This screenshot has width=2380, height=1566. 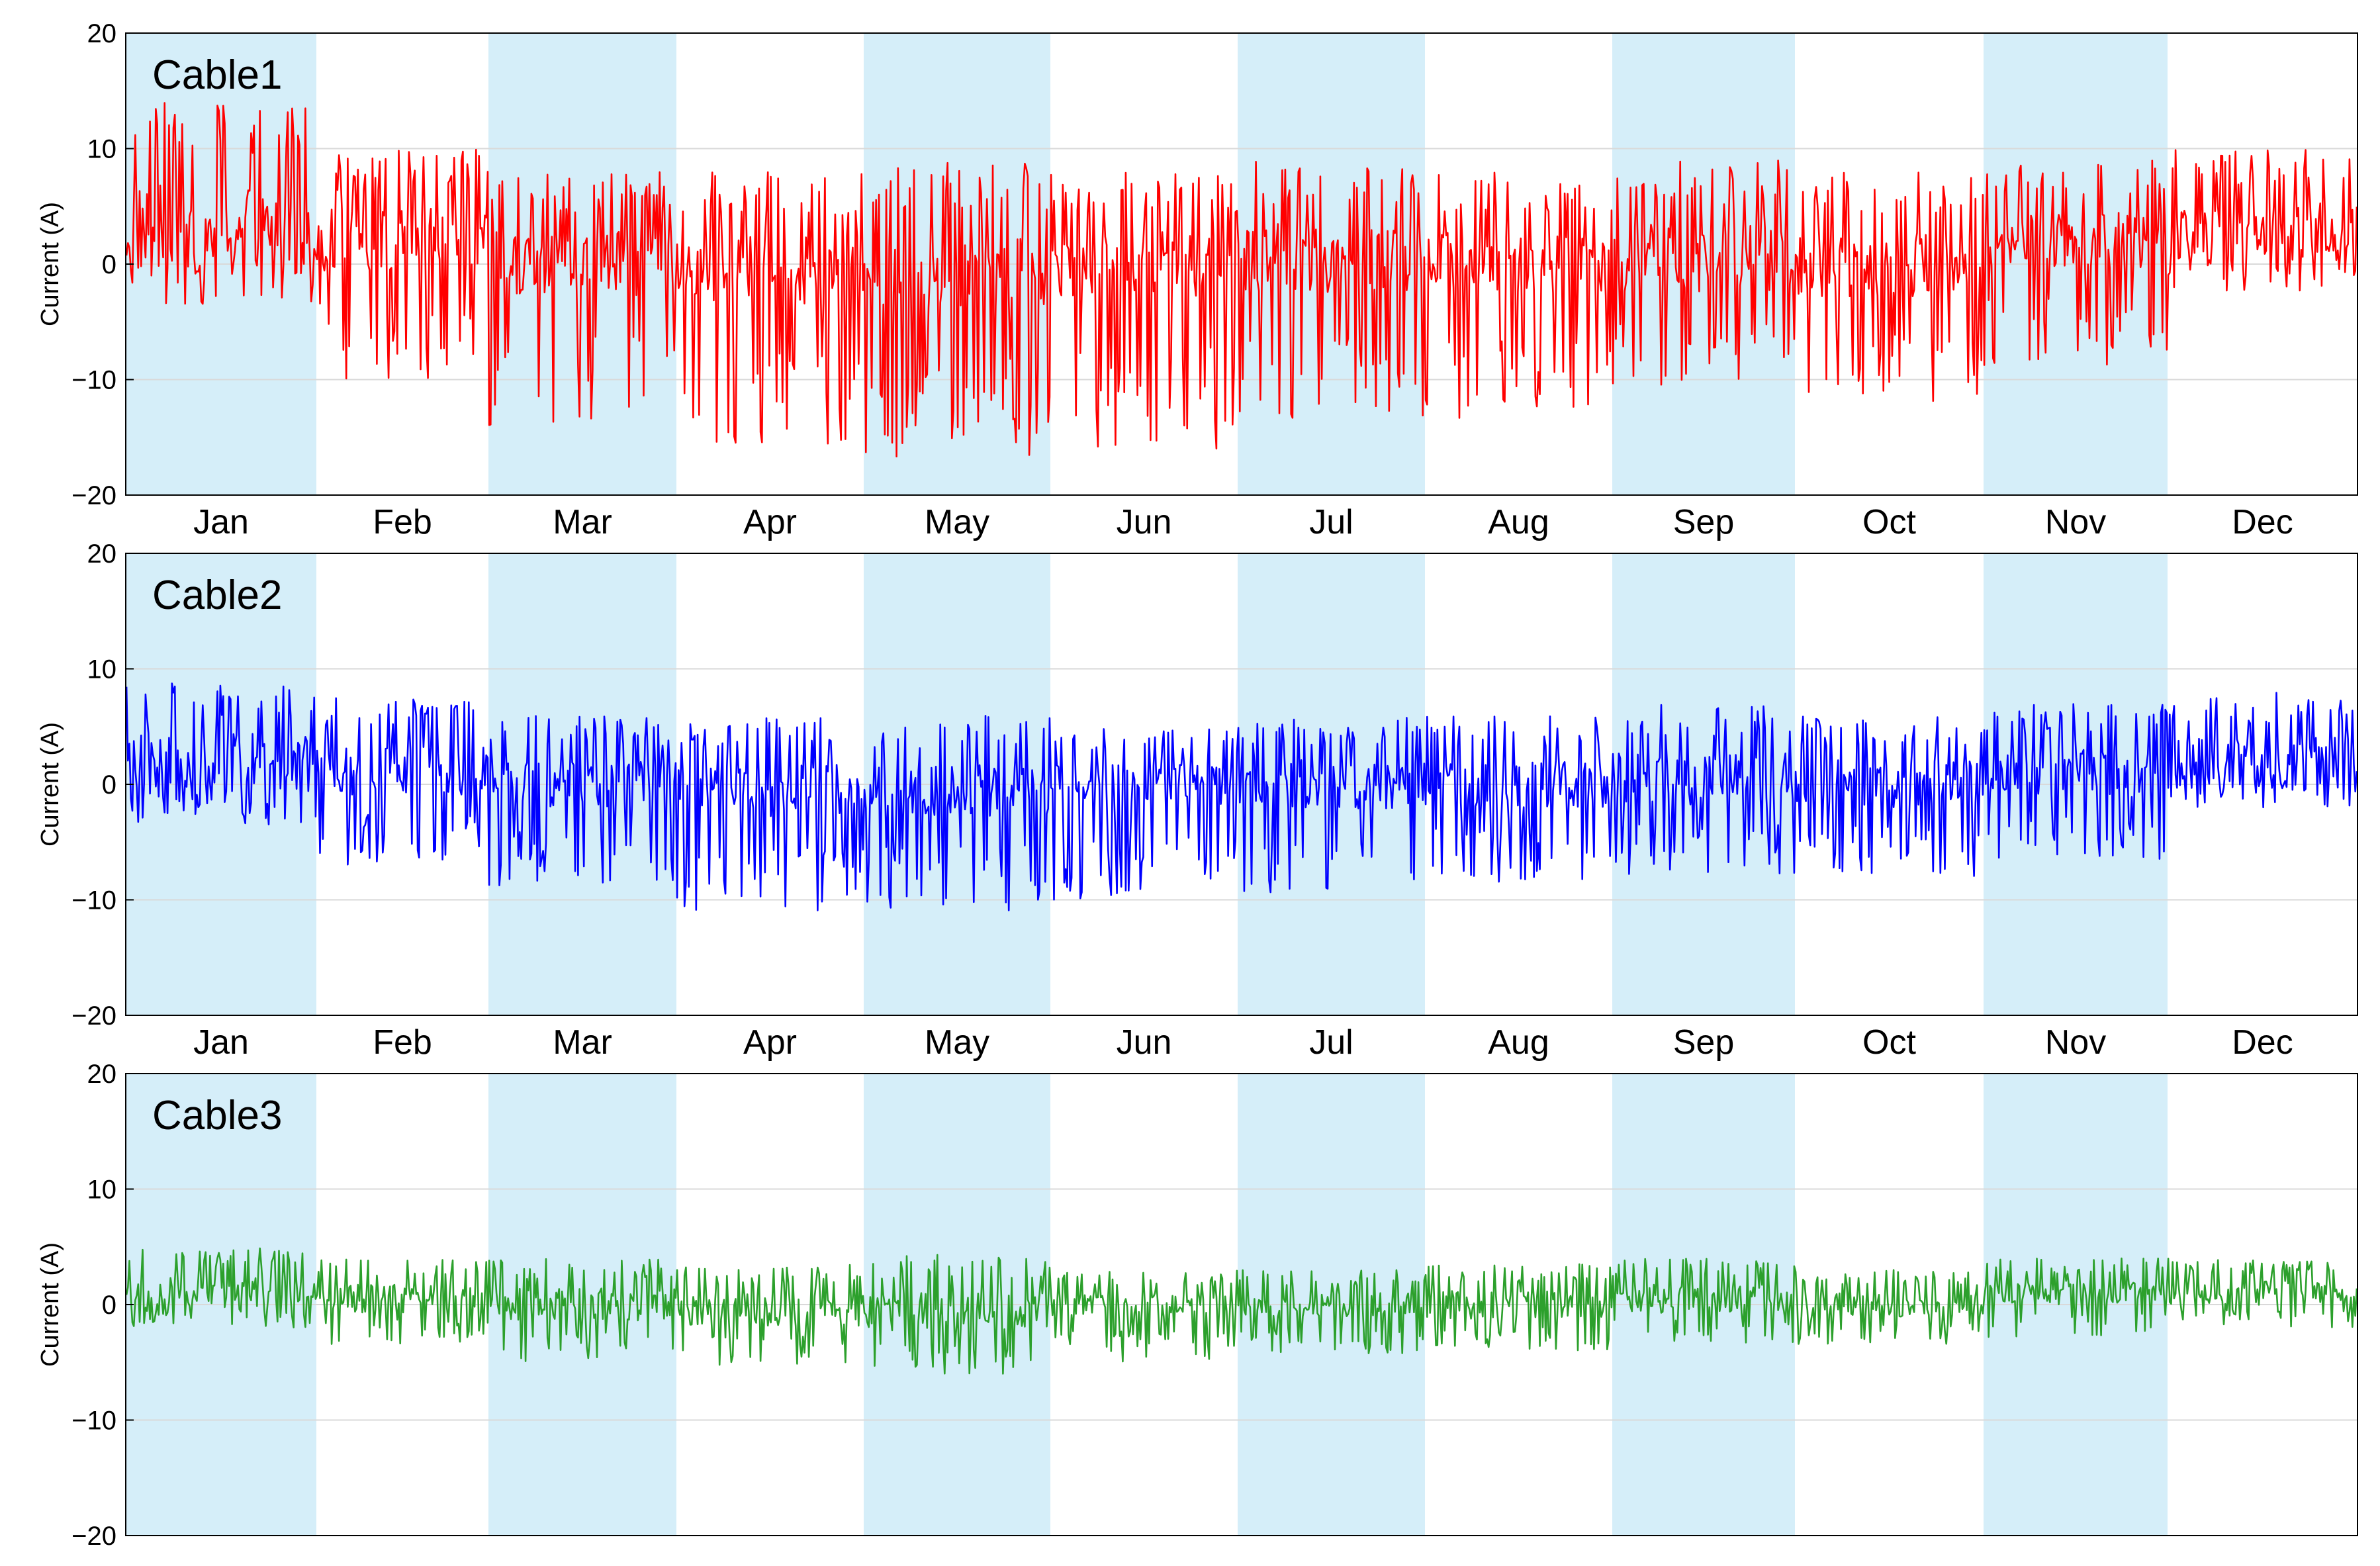 What do you see at coordinates (217, 75) in the screenshot?
I see `panel-title: Cable1` at bounding box center [217, 75].